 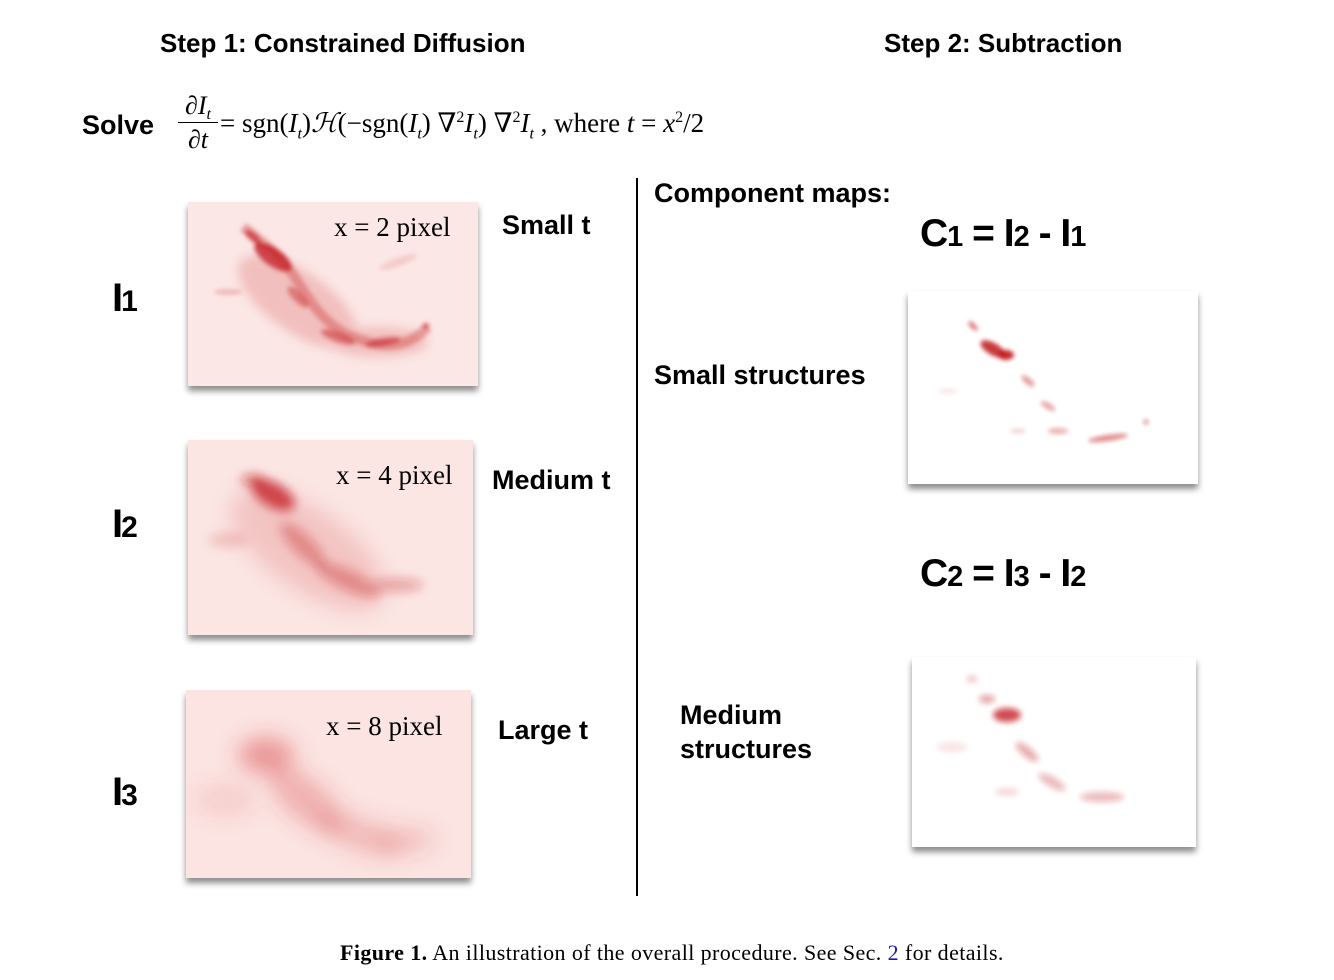 I want to click on map-i3, so click(x=328, y=784).